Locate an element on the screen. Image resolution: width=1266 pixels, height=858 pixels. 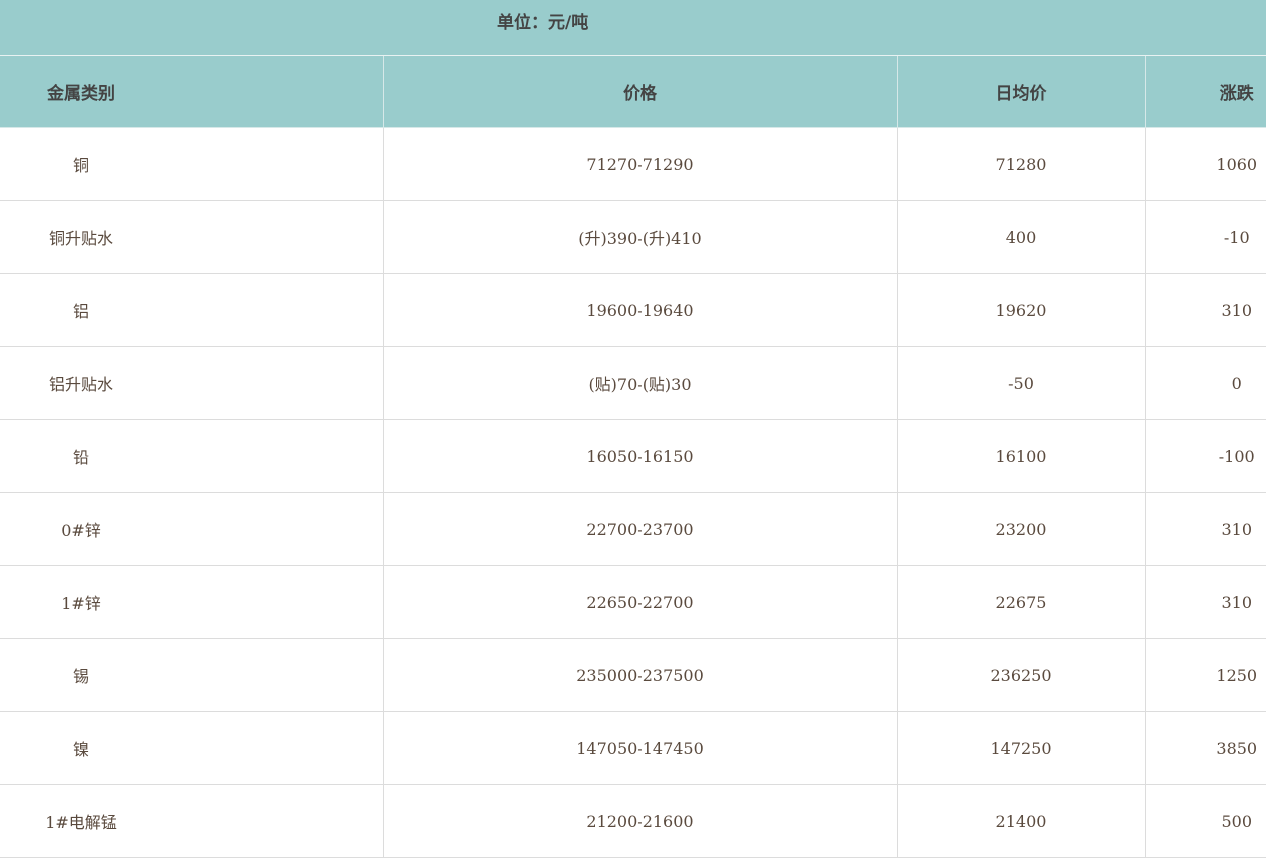
change-cell: 500 is located at coordinates (1205, 821).